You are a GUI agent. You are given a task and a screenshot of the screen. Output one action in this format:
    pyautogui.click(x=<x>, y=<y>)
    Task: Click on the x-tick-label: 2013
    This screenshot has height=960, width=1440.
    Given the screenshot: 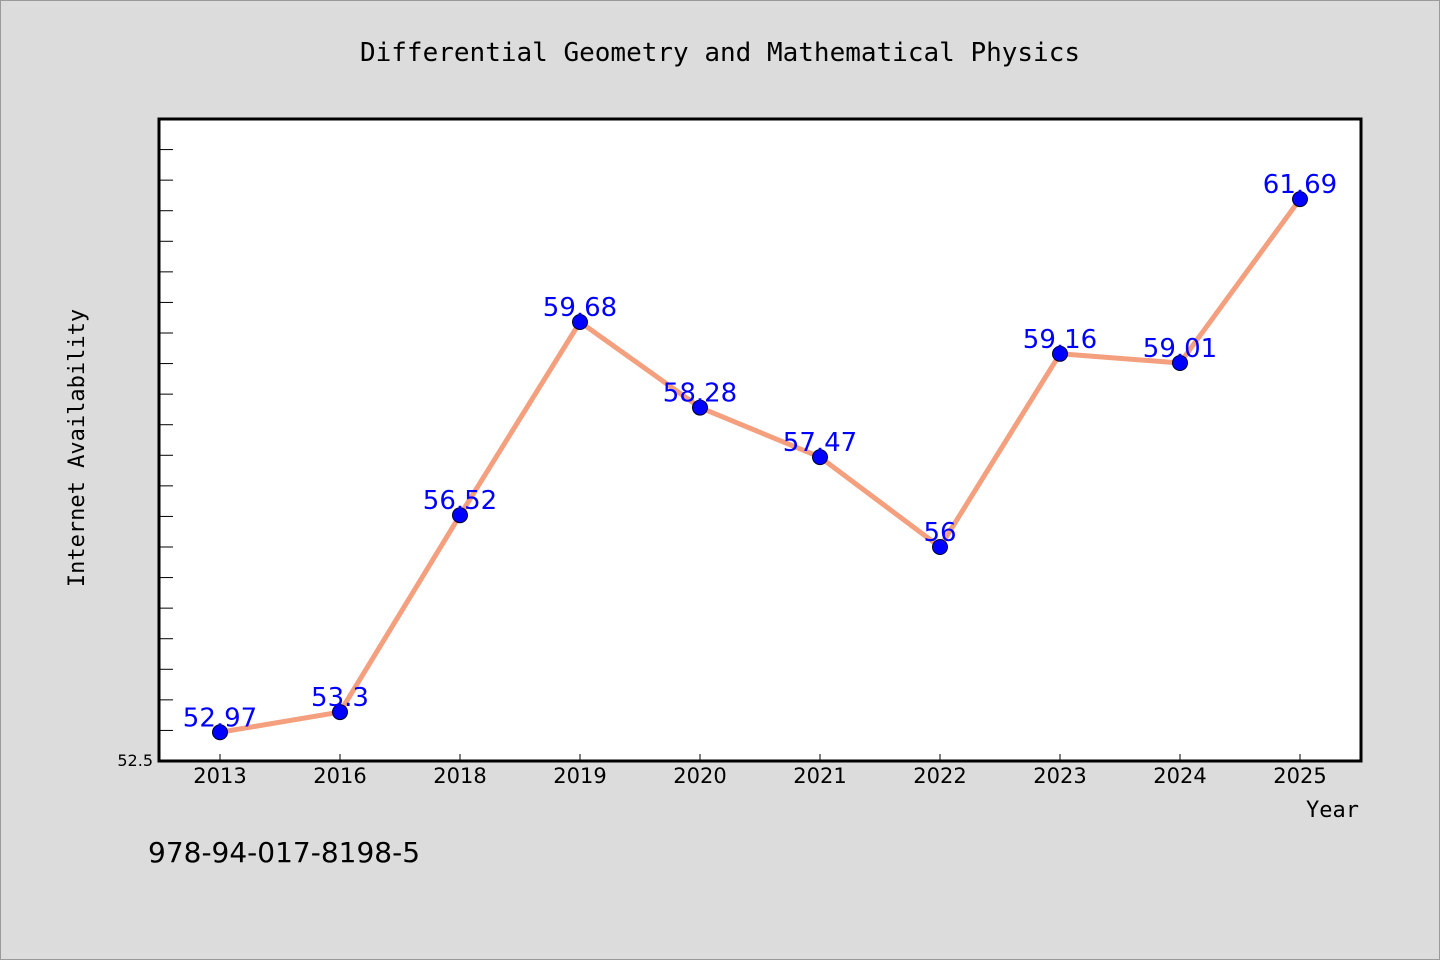 What is the action you would take?
    pyautogui.click(x=219, y=776)
    